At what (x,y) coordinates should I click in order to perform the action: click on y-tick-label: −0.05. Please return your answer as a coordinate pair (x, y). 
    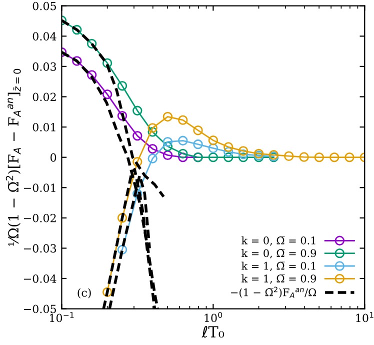
    Looking at the image, I should click on (40, 309).